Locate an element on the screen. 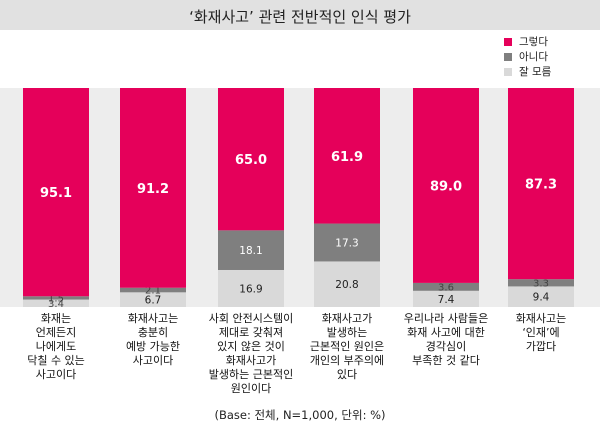 The image size is (600, 431). data-label-yes-1: 95.1 is located at coordinates (56, 193).